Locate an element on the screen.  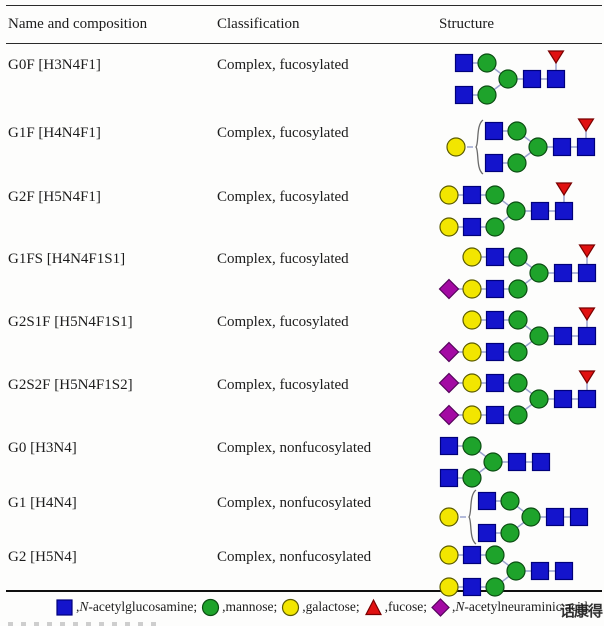
table-row: G1FS [H4N4F1S1] Complex, fucosylated is located at coordinates (304, 269).